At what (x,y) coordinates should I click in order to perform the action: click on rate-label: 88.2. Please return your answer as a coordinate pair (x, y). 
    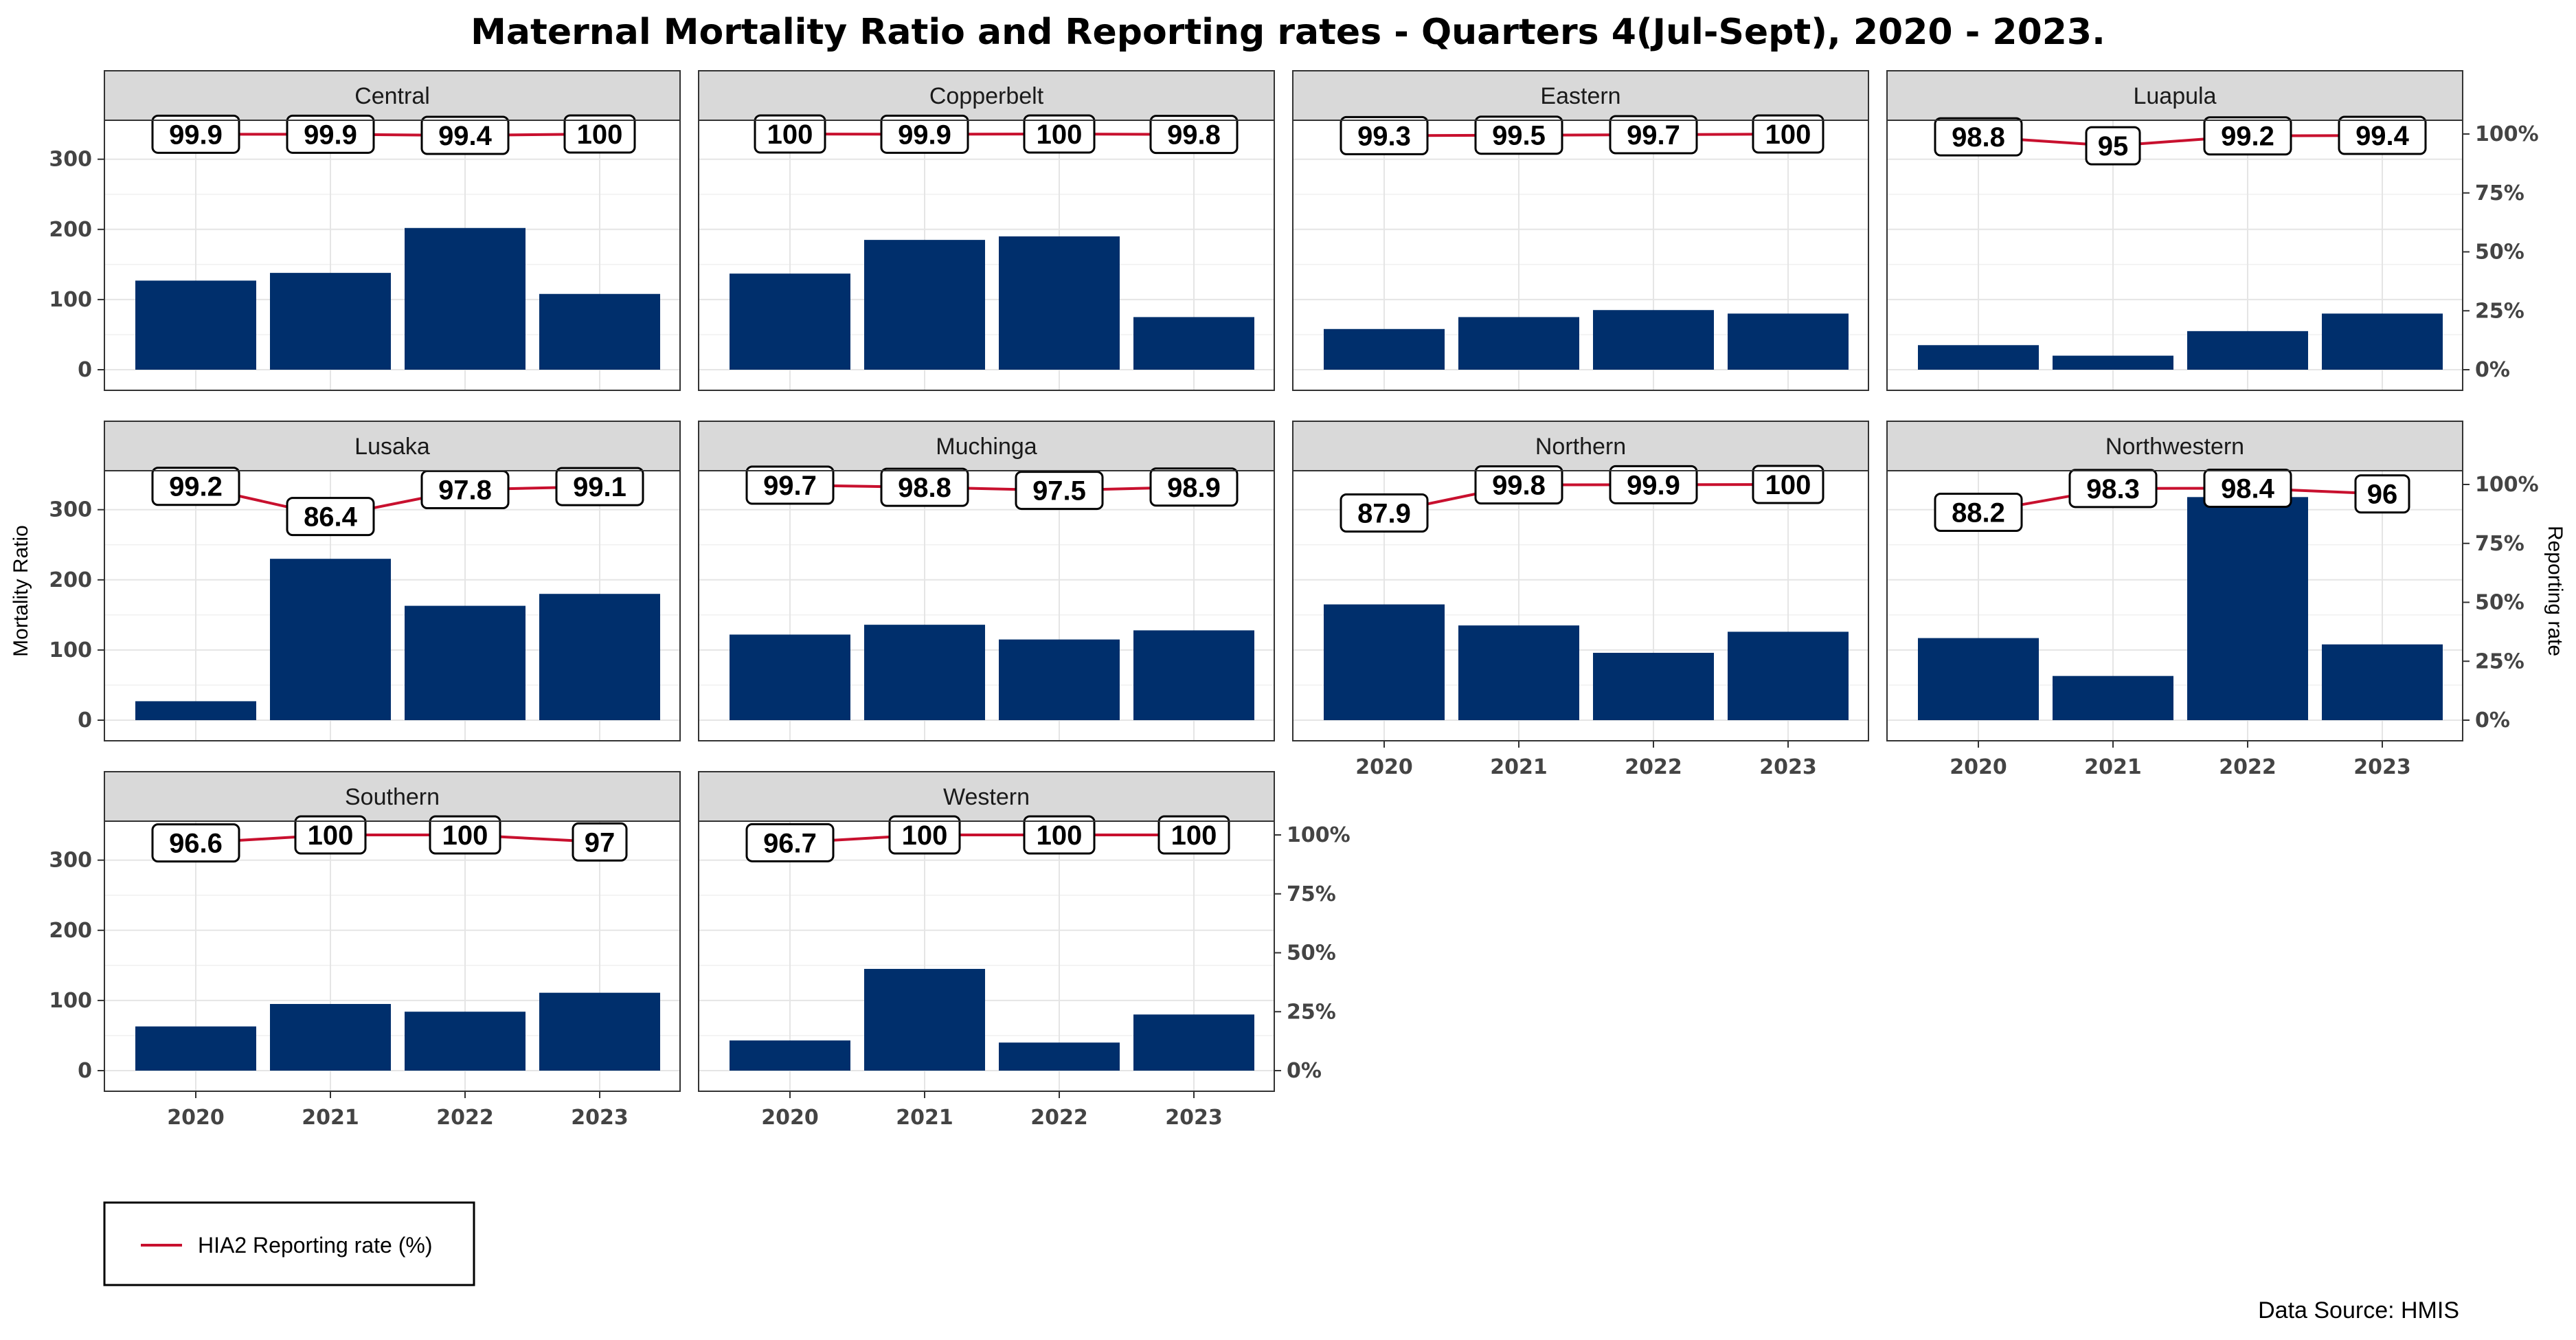
    Looking at the image, I should click on (1978, 512).